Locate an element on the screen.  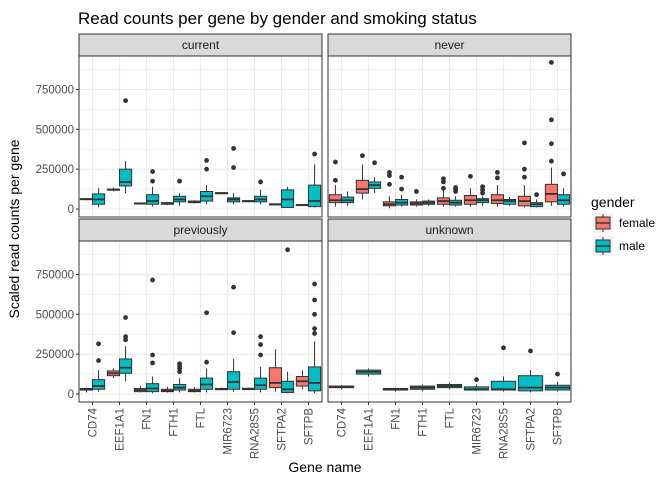
y-tick-label: 250000 is located at coordinates (55, 355).